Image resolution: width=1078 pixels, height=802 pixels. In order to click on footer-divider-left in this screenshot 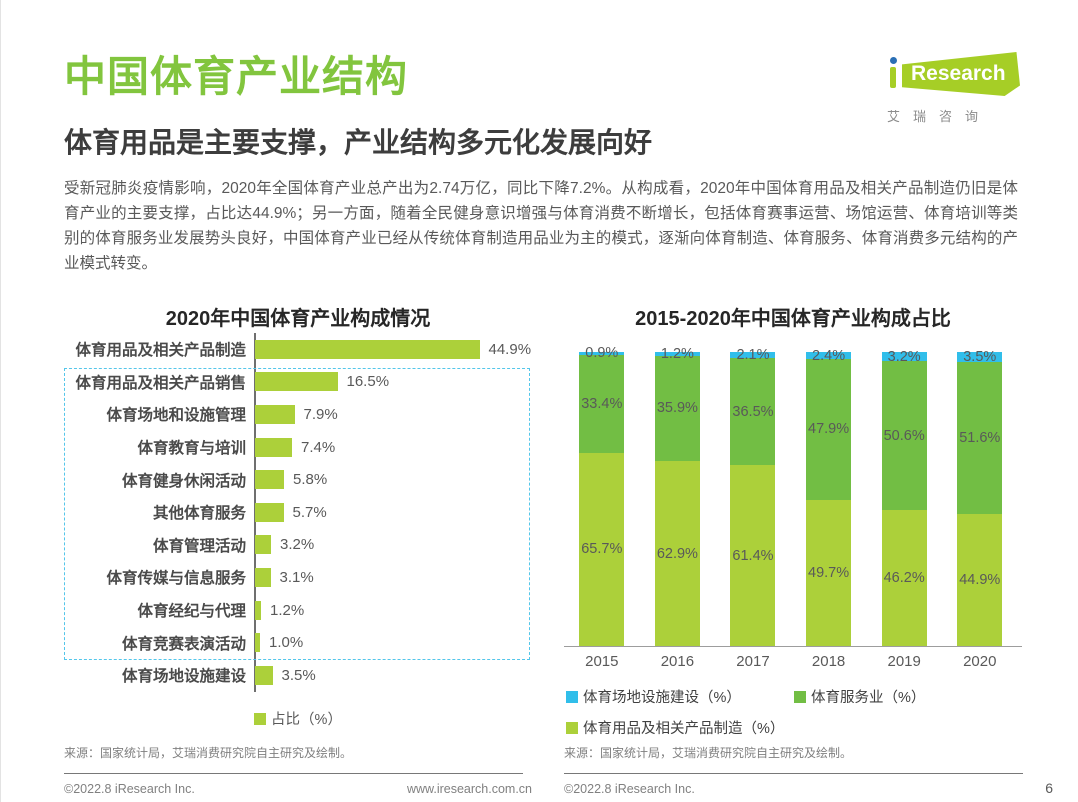, I will do `click(293, 773)`.